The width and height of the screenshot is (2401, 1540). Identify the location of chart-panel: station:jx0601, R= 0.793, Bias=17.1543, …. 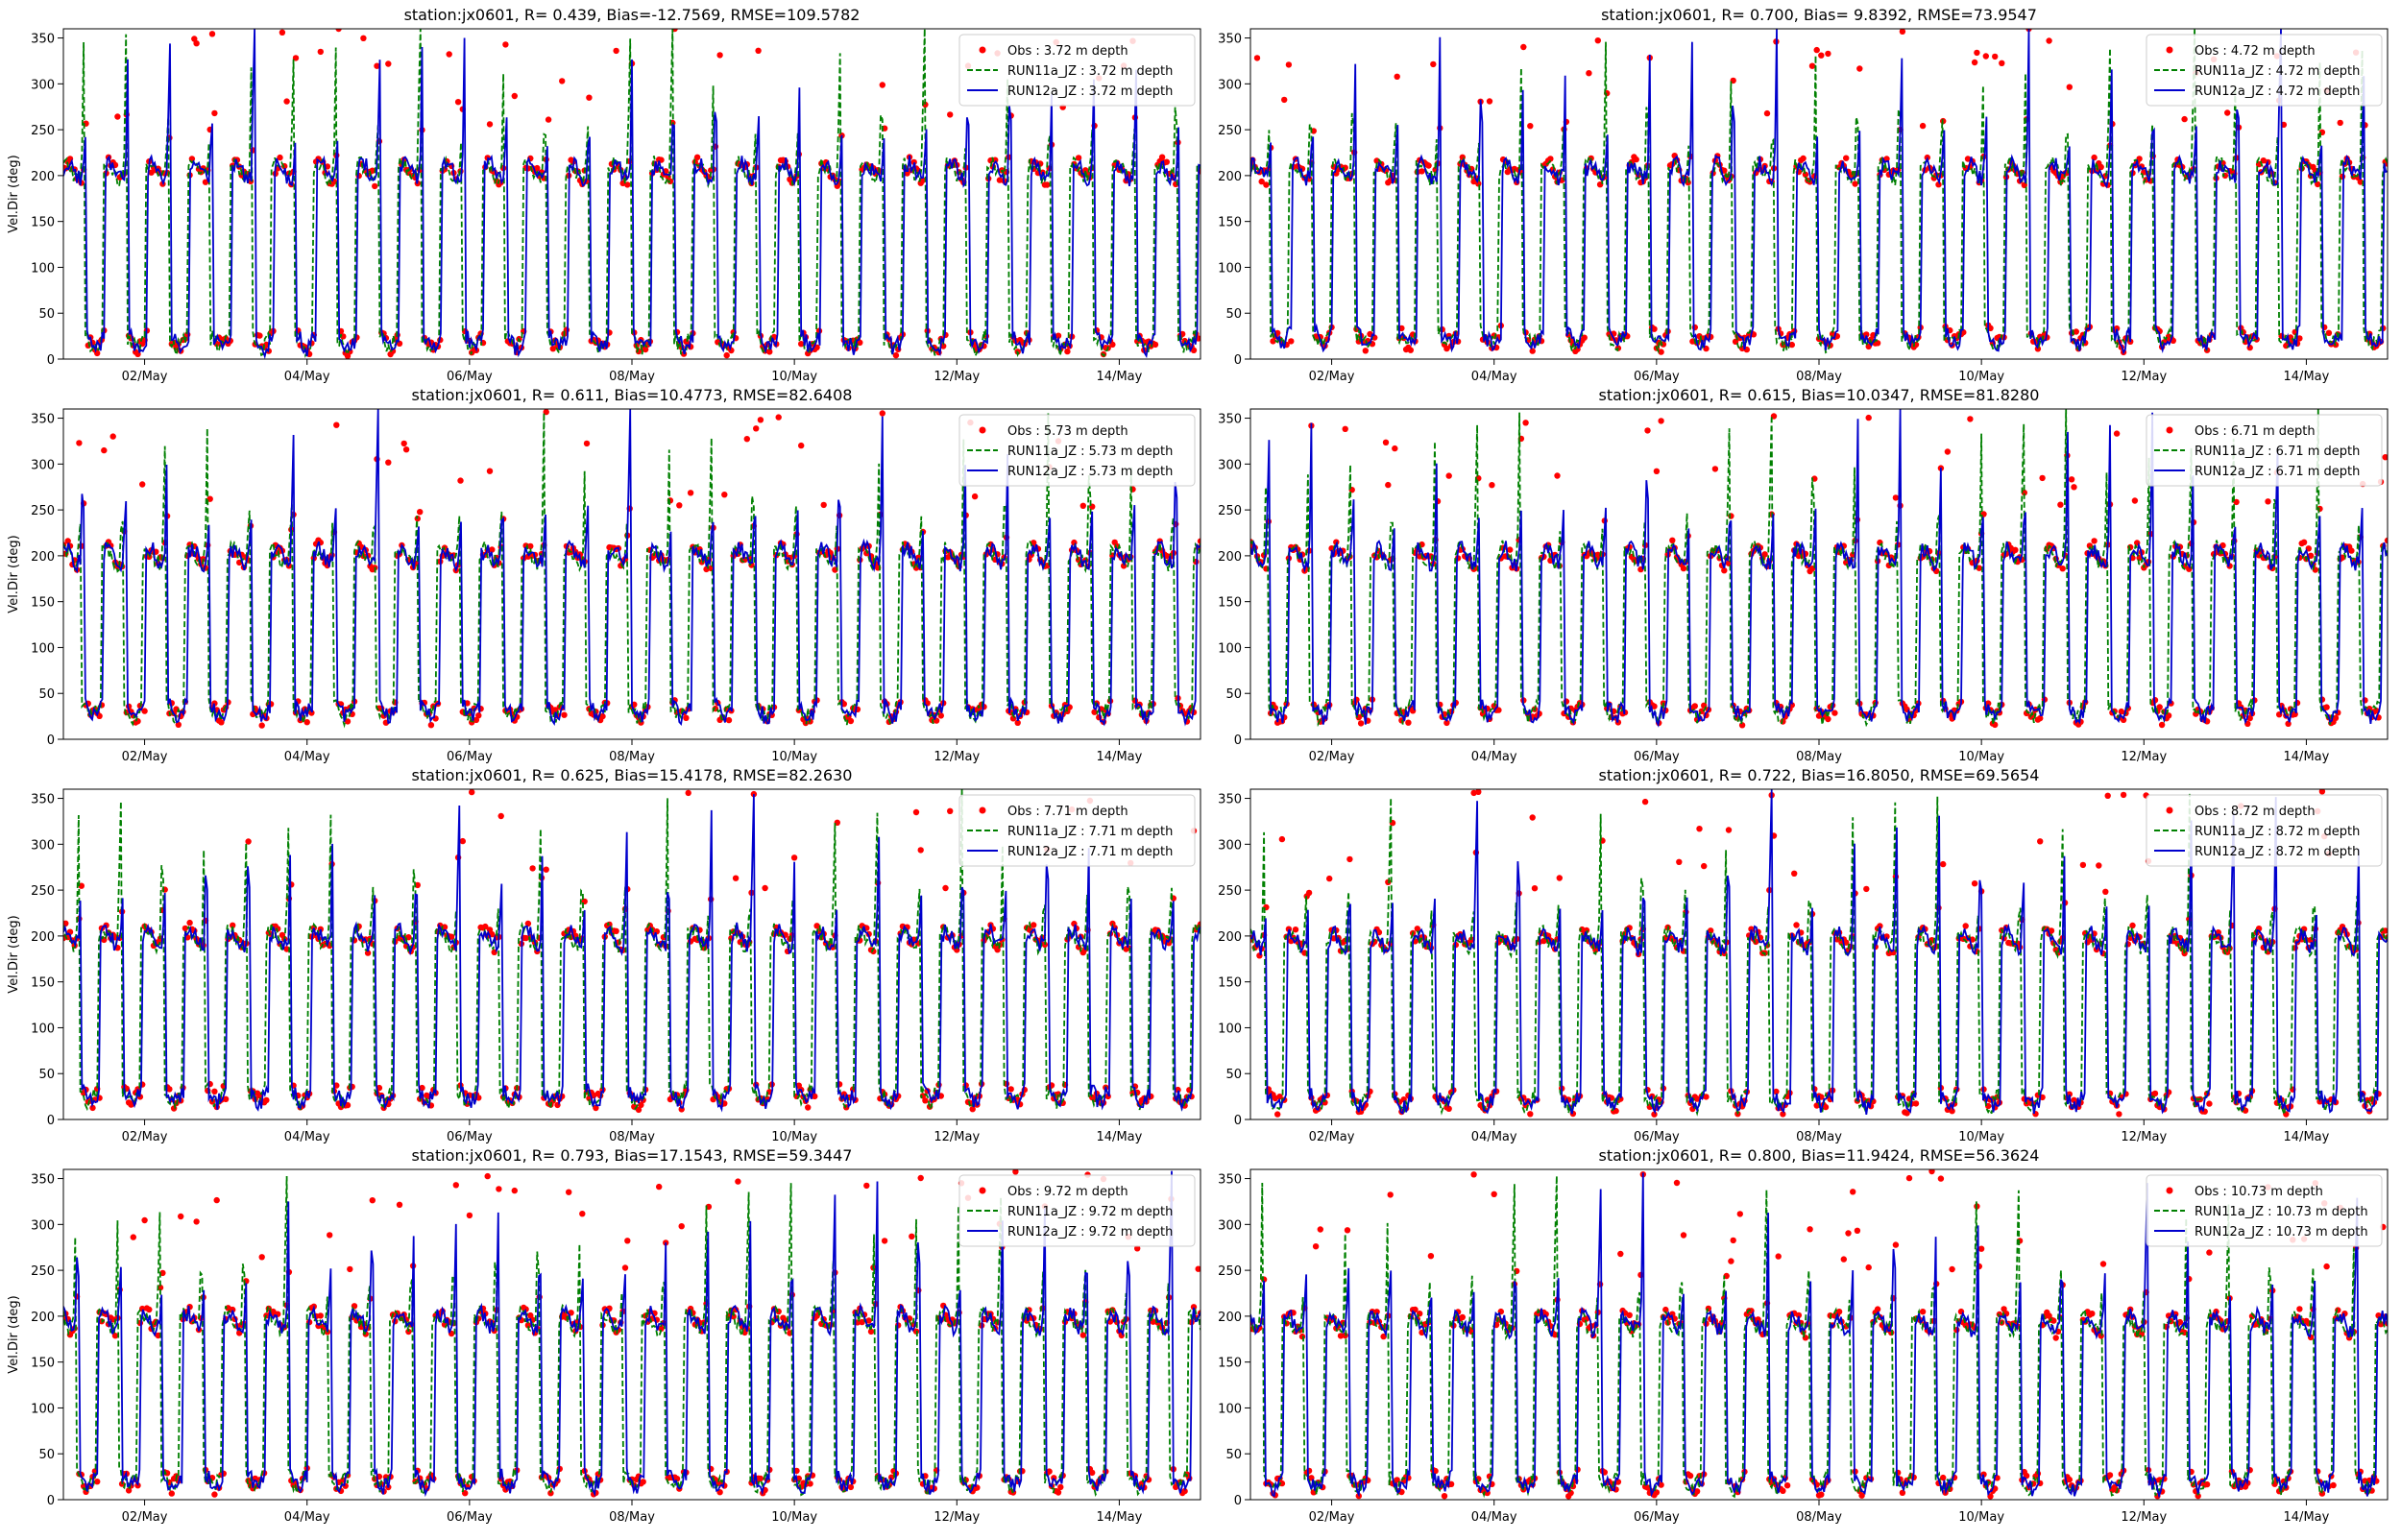
(604, 1336).